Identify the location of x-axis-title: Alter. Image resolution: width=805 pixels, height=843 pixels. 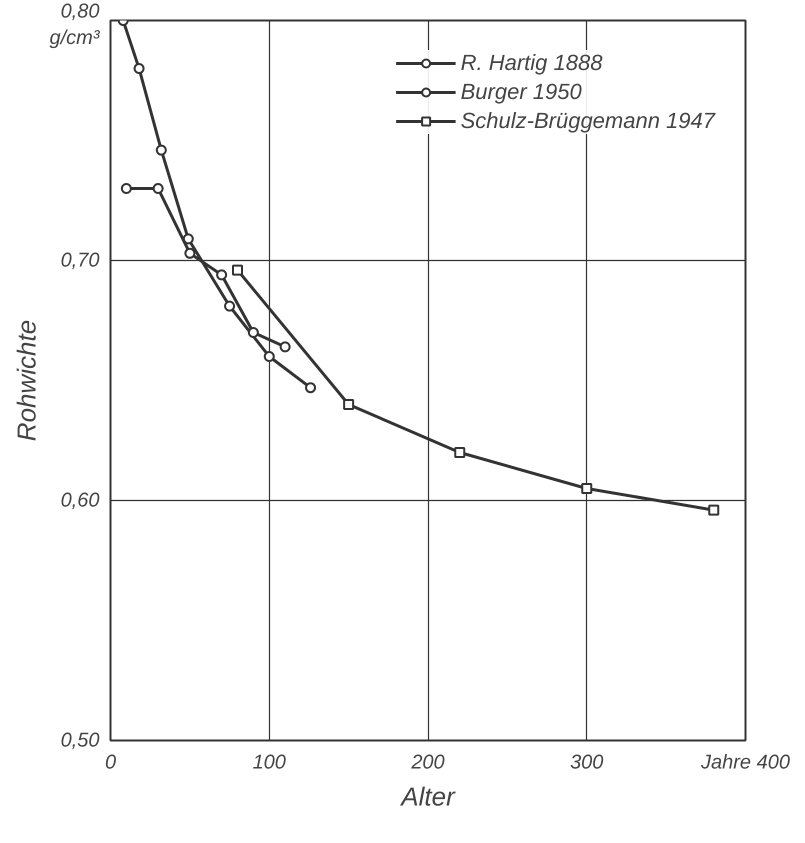
(427, 797).